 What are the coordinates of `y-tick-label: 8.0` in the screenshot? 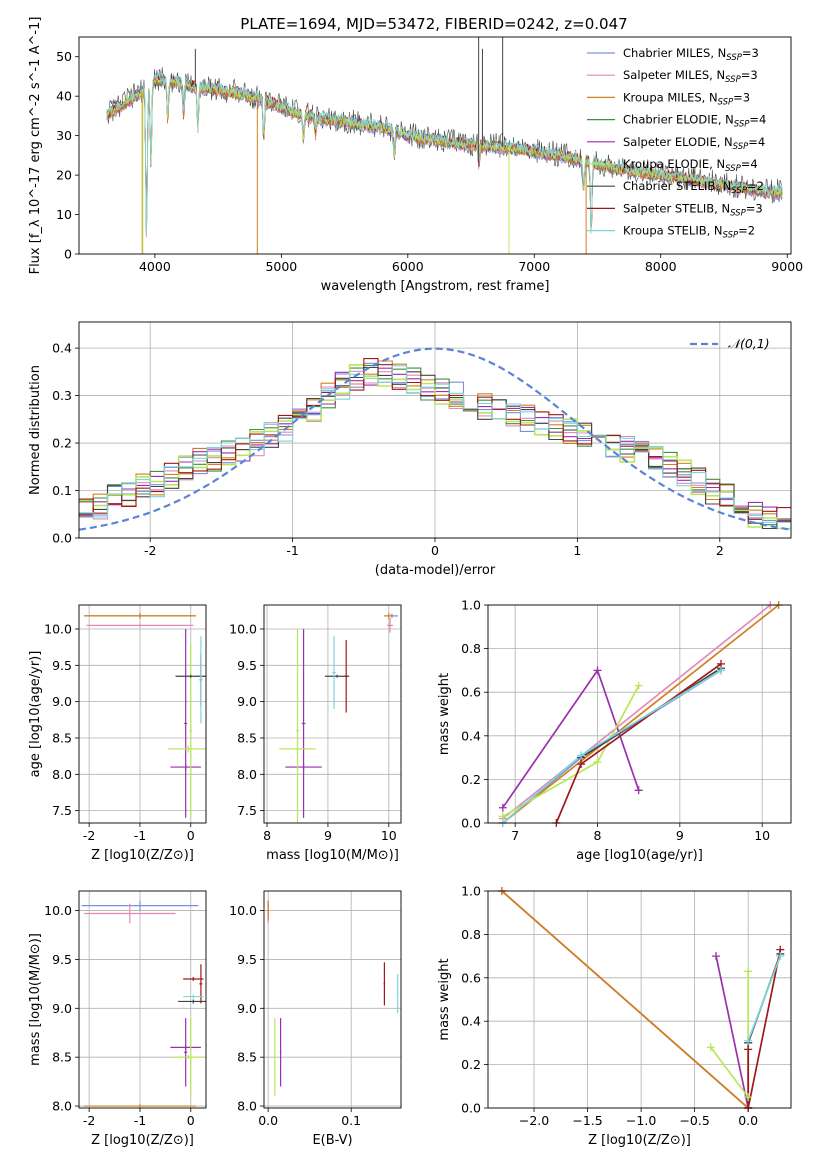 It's located at (247, 774).